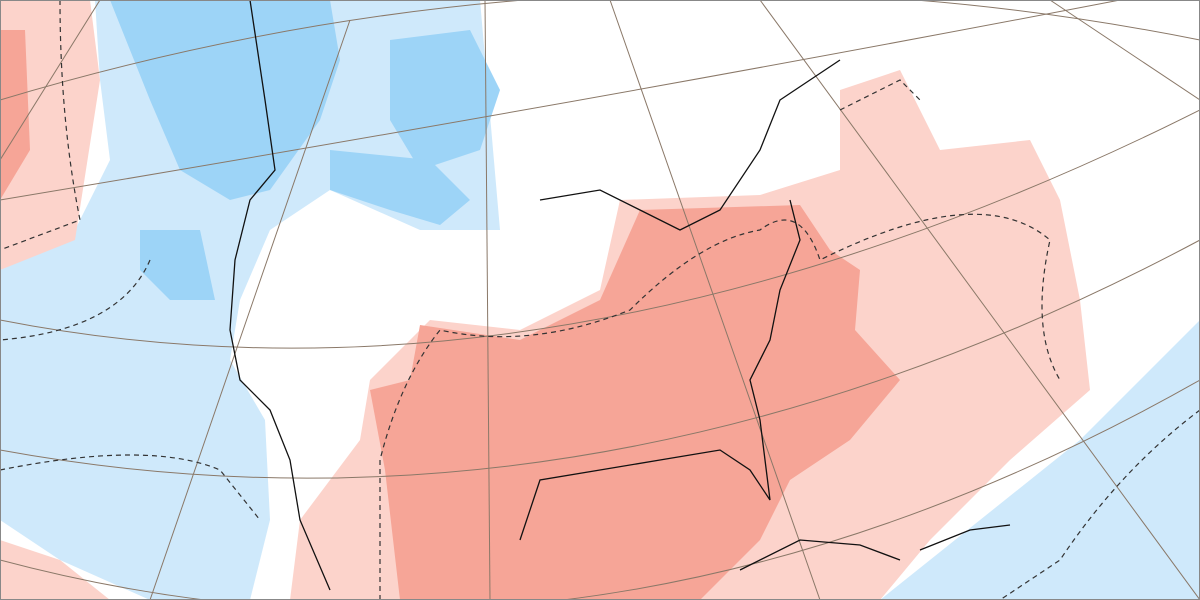  Describe the element at coordinates (15, 115) in the screenshot. I see `warm-anomaly-strong` at that location.